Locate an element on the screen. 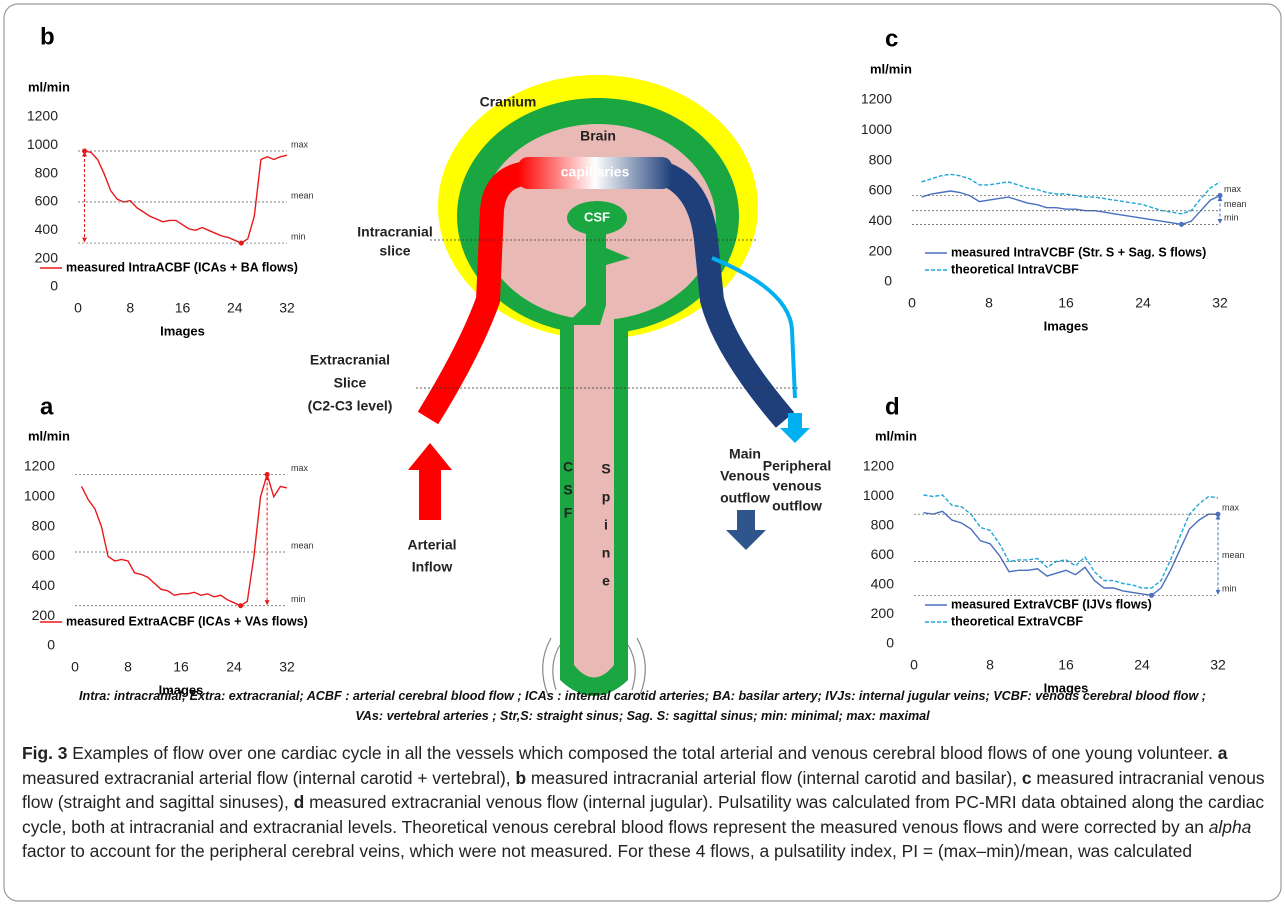  diagram-label: (C2-C3 level) is located at coordinates (350, 406).